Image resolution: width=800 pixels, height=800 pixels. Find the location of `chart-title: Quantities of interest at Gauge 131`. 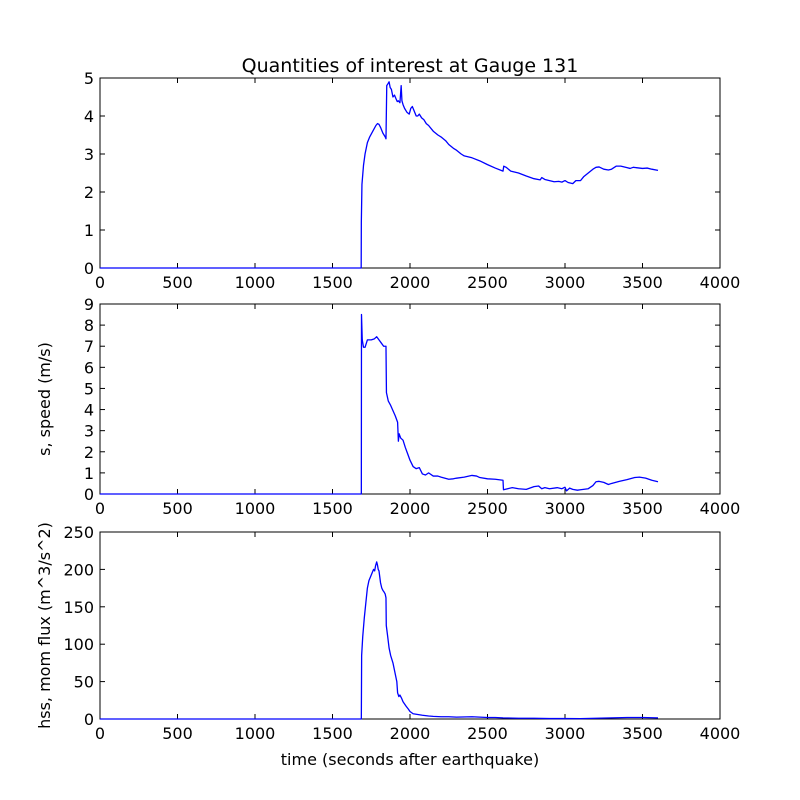

chart-title: Quantities of interest at Gauge 131 is located at coordinates (410, 66).